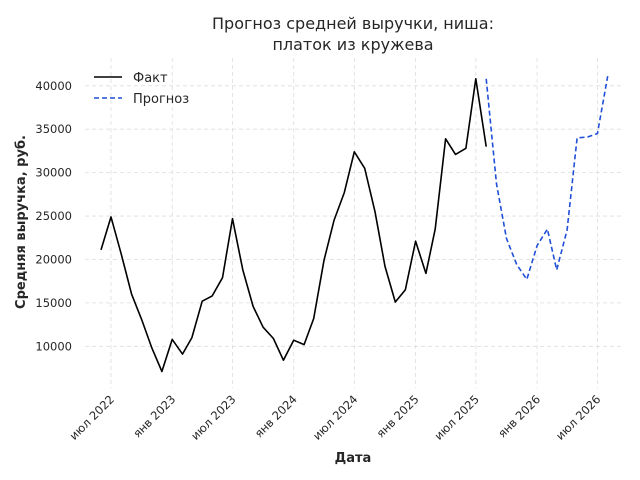 This screenshot has width=640, height=480. I want to click on y-axis-ticks: 10000 15000 20000 25000 30000 35000 40000, so click(53, 216).